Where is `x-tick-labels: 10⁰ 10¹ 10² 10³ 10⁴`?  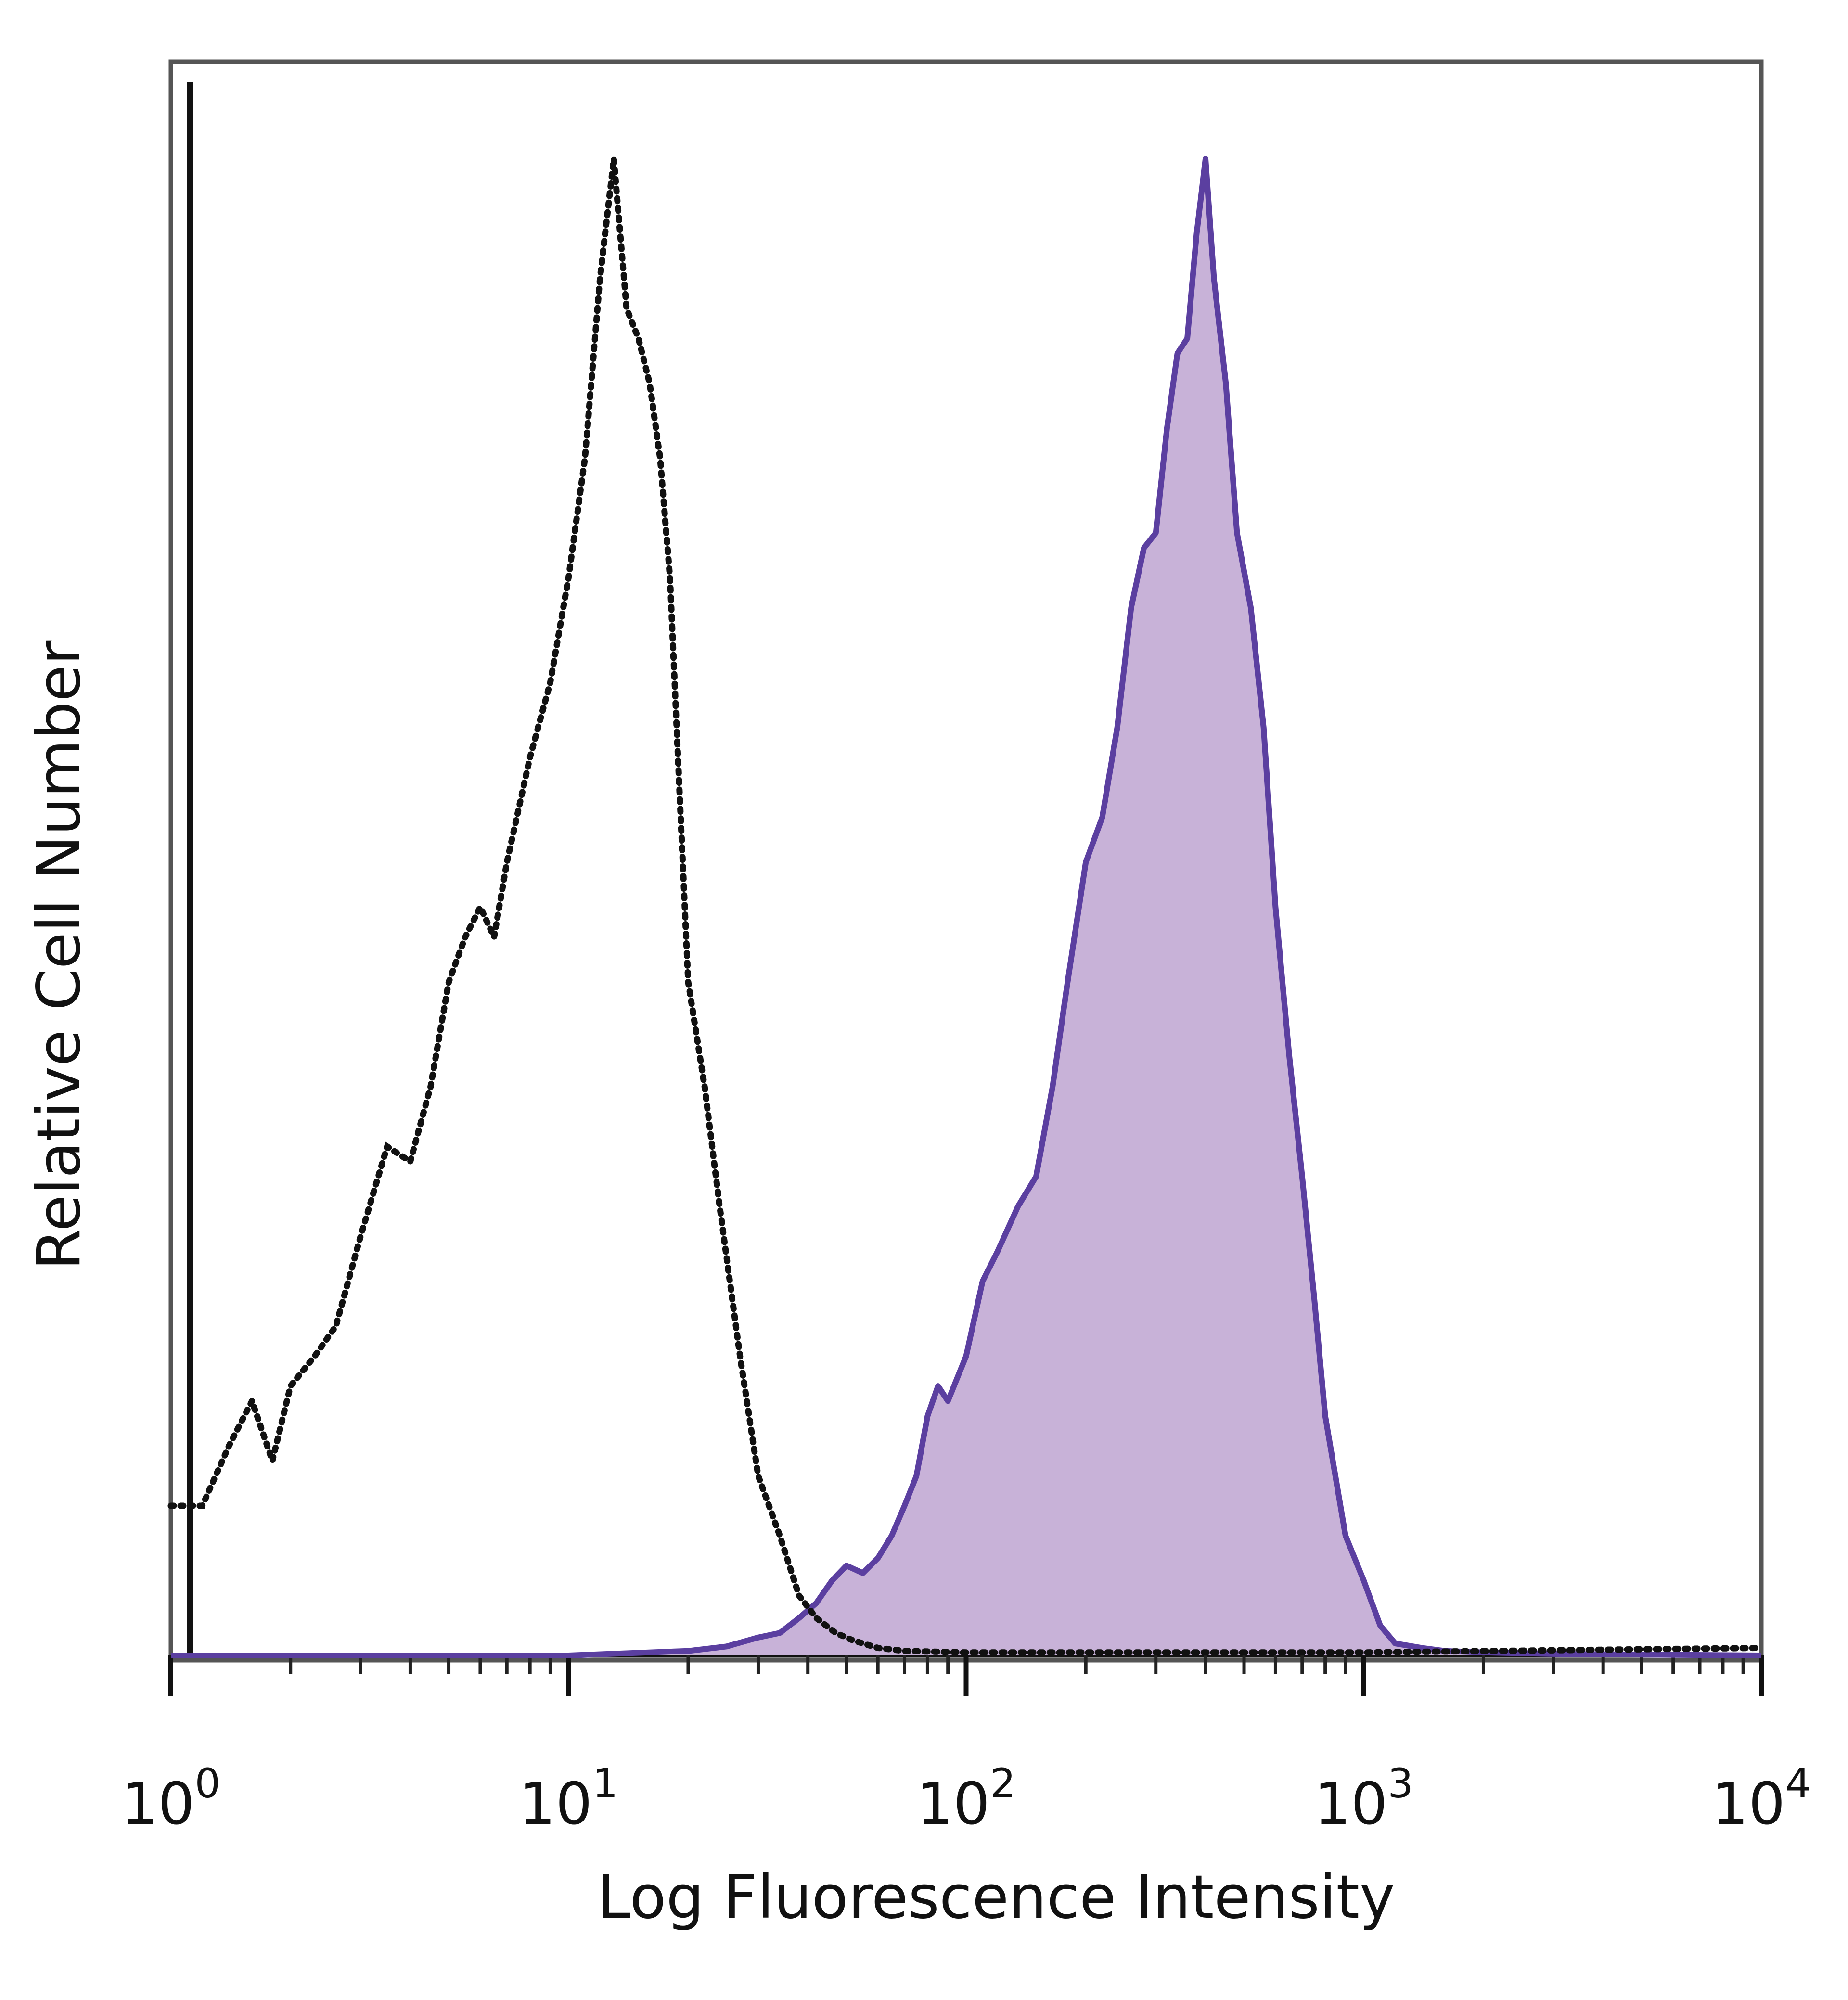 x-tick-labels: 10⁰ 10¹ 10² 10³ 10⁴ is located at coordinates (966, 1799).